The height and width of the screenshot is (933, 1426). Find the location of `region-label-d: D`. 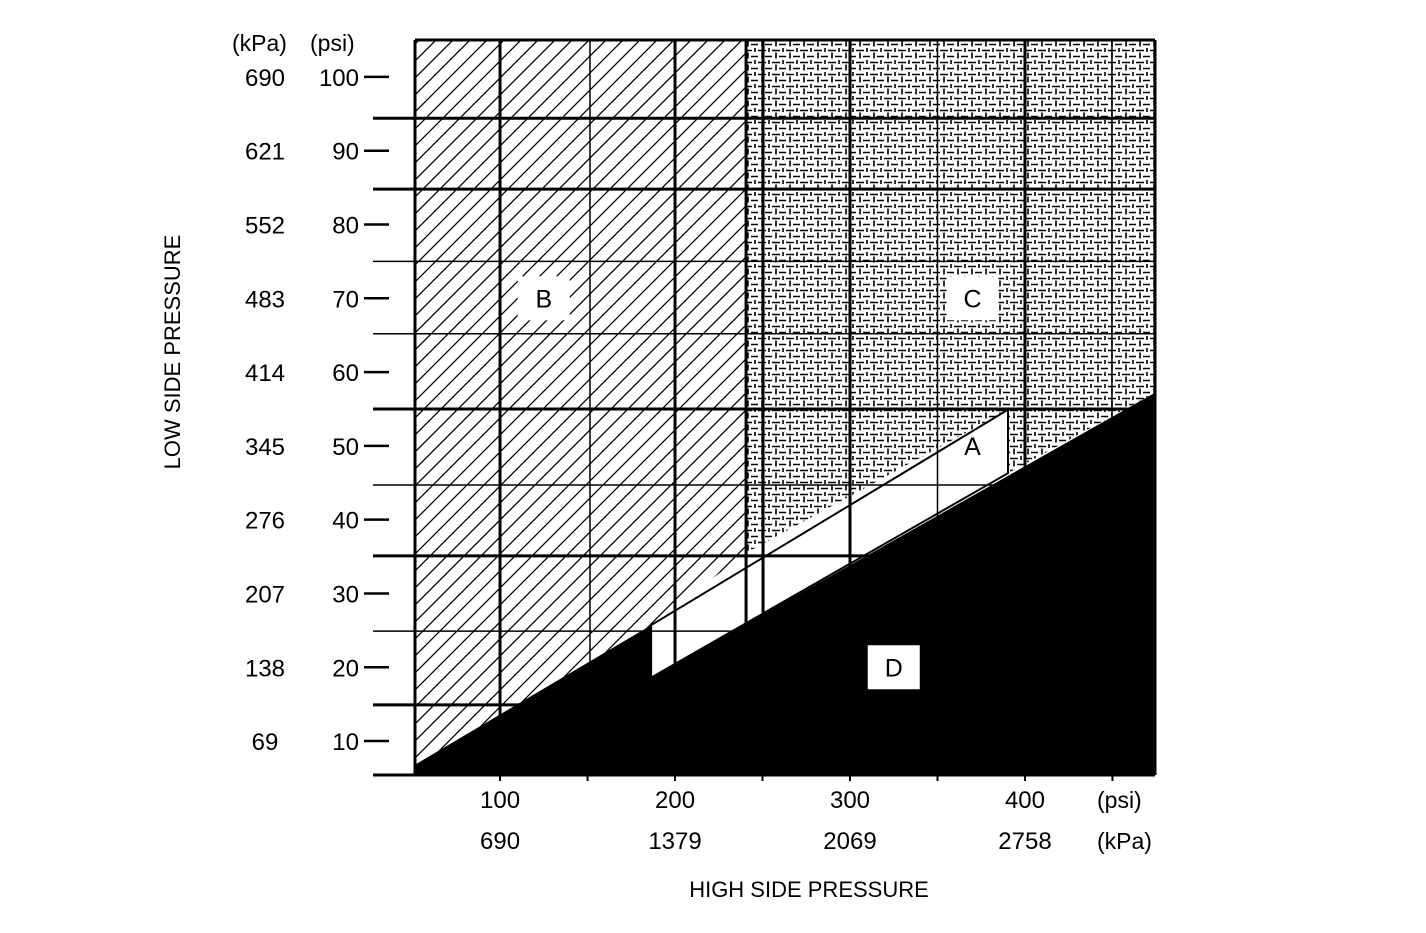

region-label-d: D is located at coordinates (894, 668).